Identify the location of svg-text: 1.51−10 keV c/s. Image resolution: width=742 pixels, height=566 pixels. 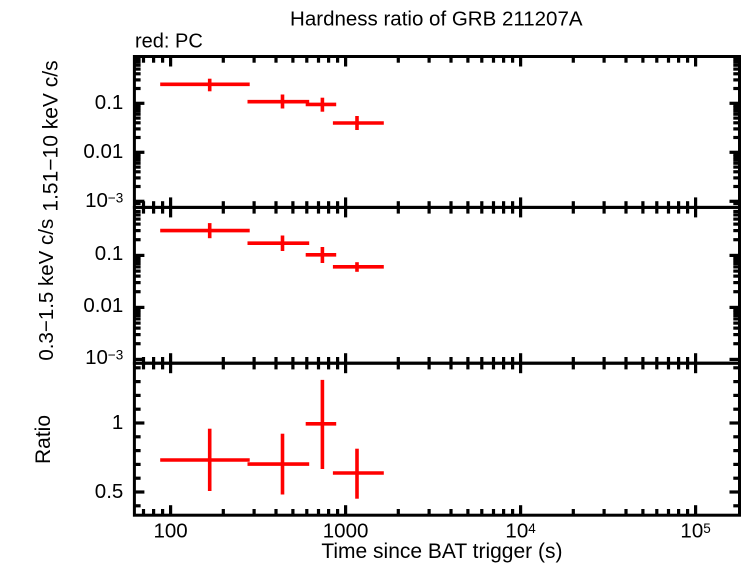
(51, 135).